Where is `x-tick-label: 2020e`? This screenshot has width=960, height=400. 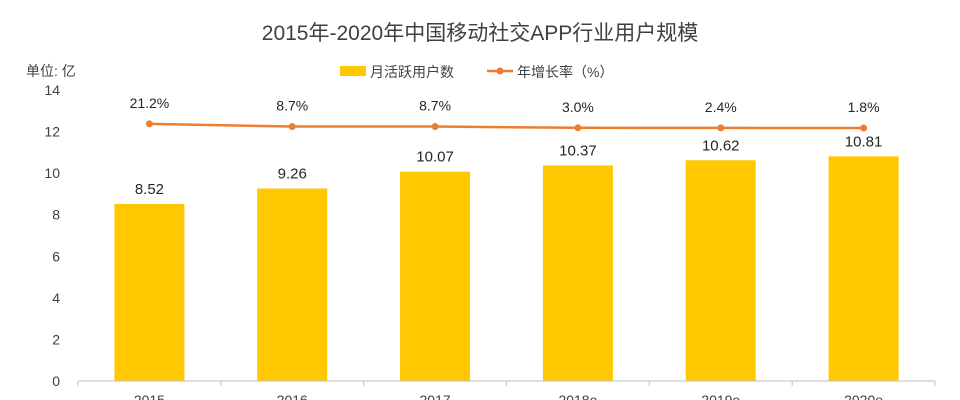 x-tick-label: 2020e is located at coordinates (863, 396).